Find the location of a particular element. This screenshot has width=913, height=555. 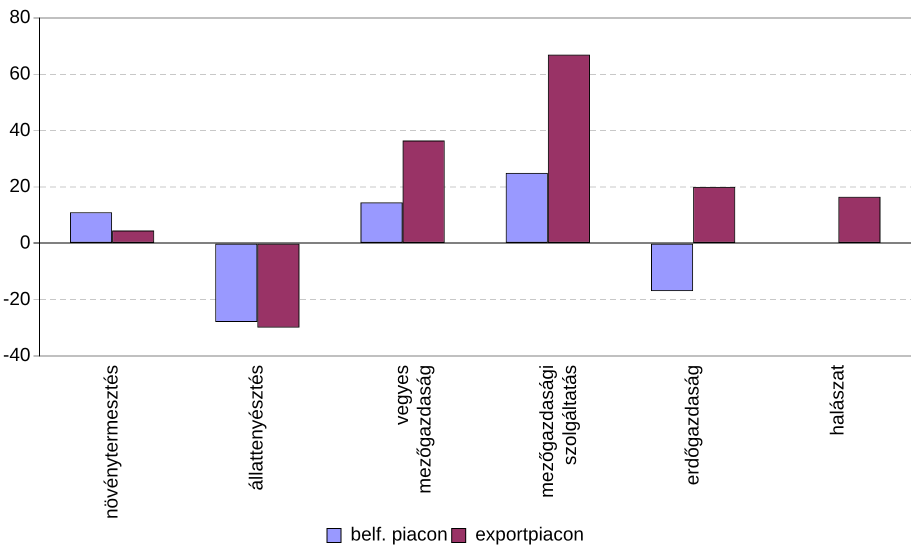

y-tick-label: -20 is located at coordinates (16, 299).